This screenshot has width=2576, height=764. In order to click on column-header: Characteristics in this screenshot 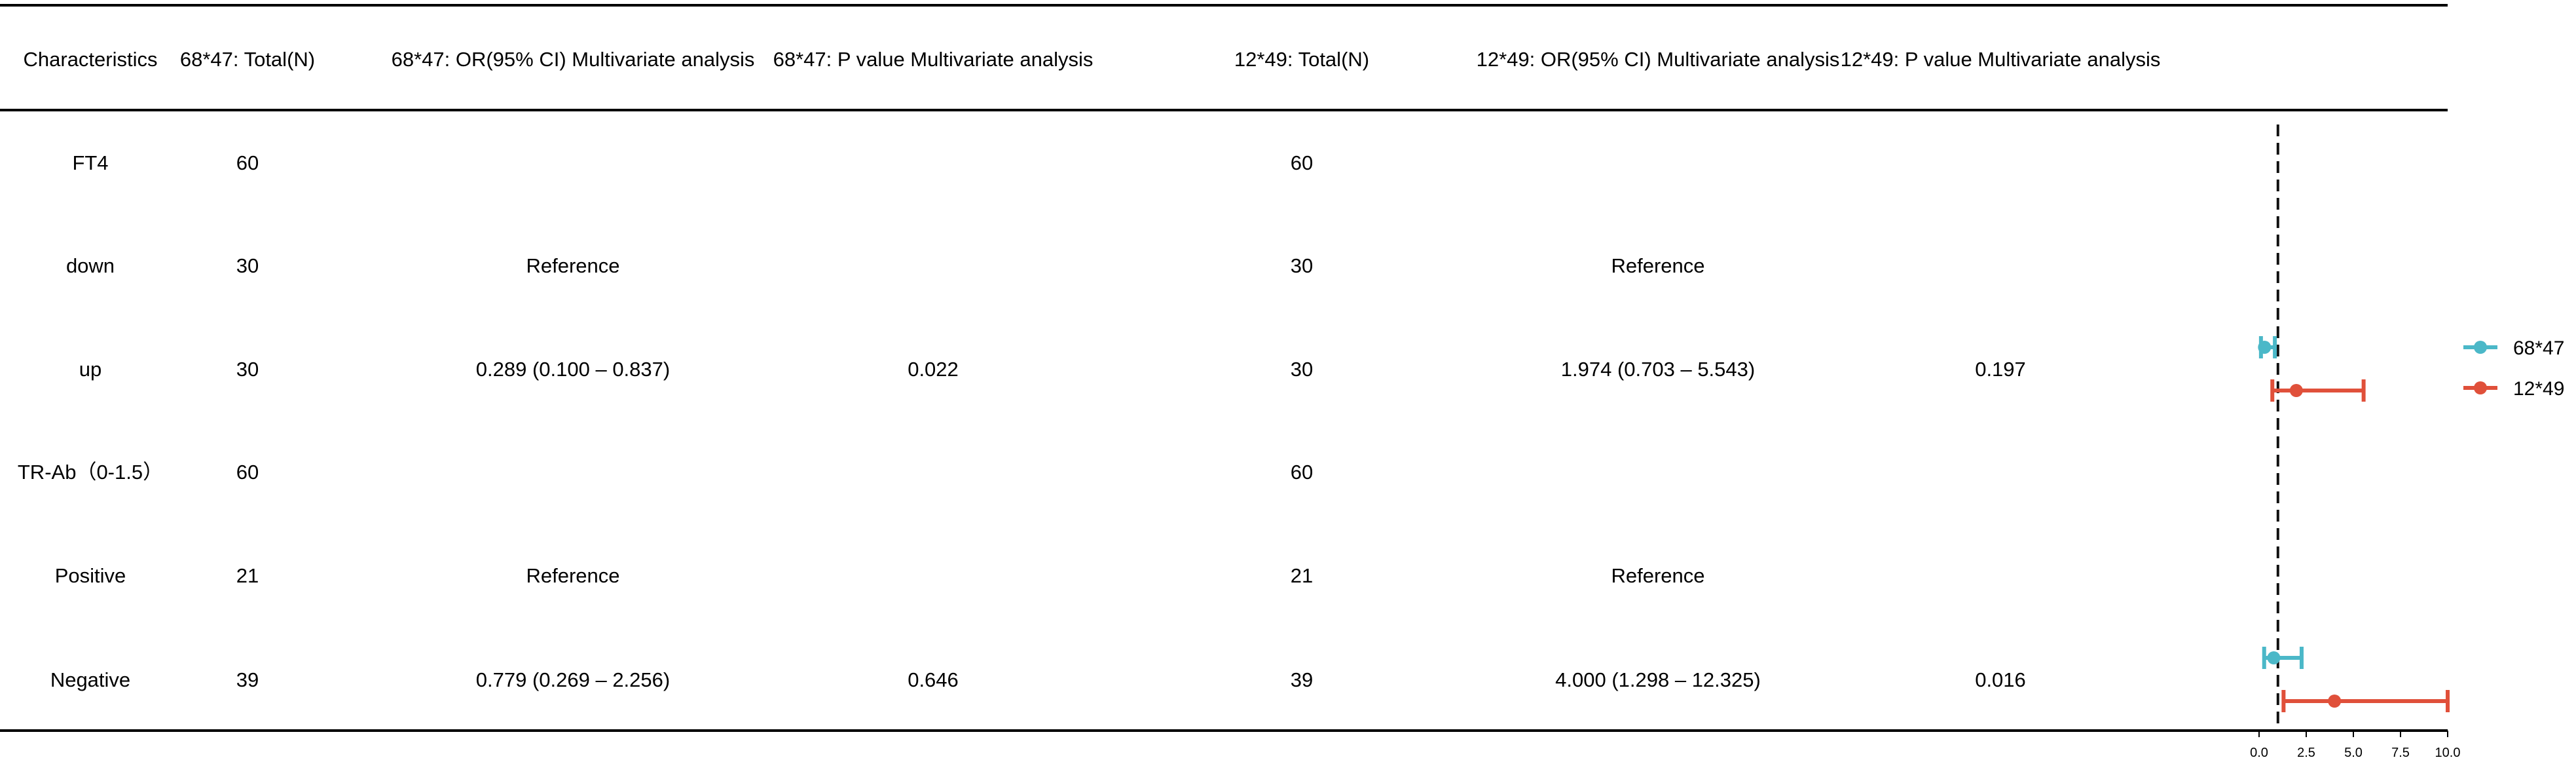, I will do `click(91, 59)`.